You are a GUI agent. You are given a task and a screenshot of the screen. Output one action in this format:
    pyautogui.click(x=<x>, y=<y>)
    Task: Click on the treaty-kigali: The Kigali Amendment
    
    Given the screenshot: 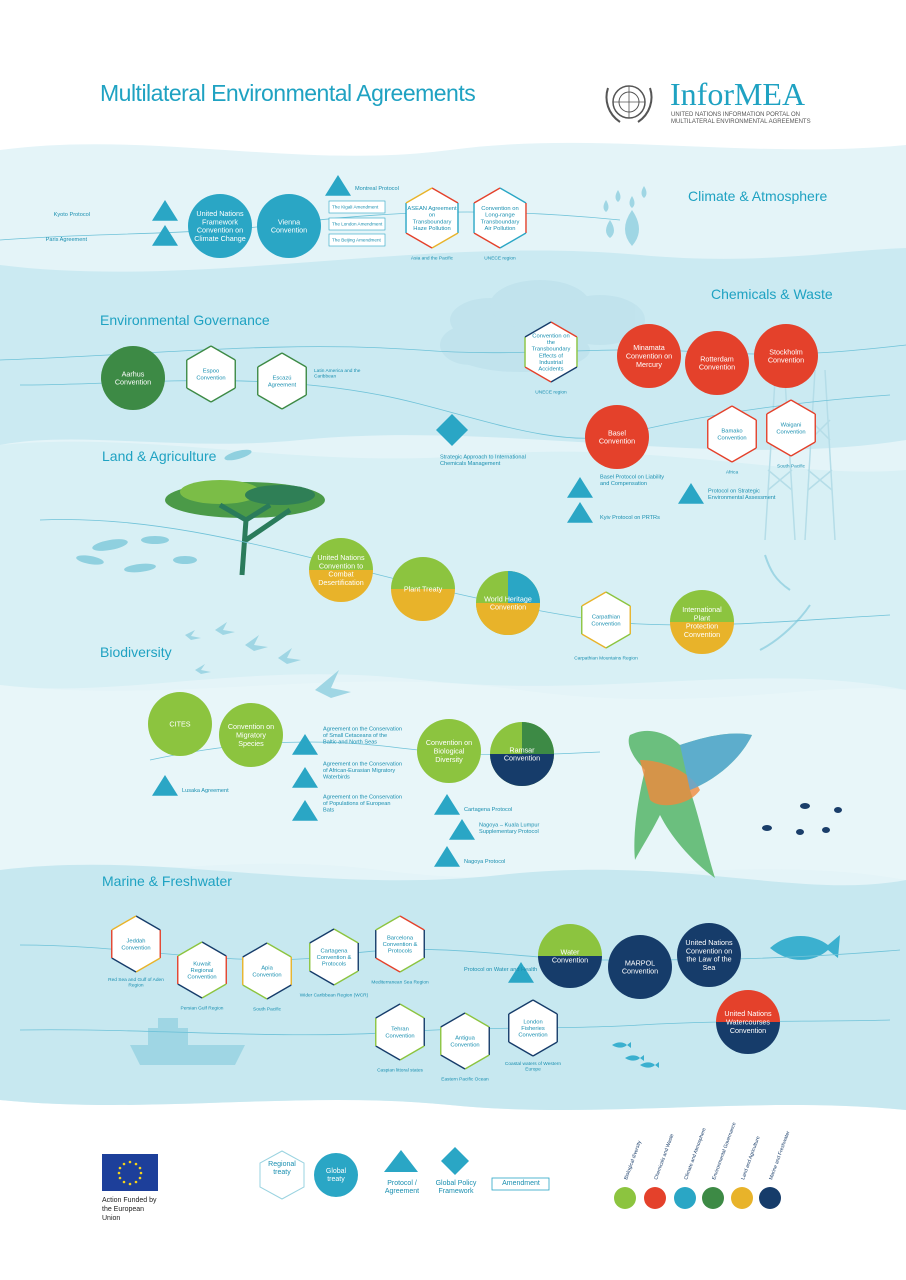 What is the action you would take?
    pyautogui.click(x=357, y=207)
    